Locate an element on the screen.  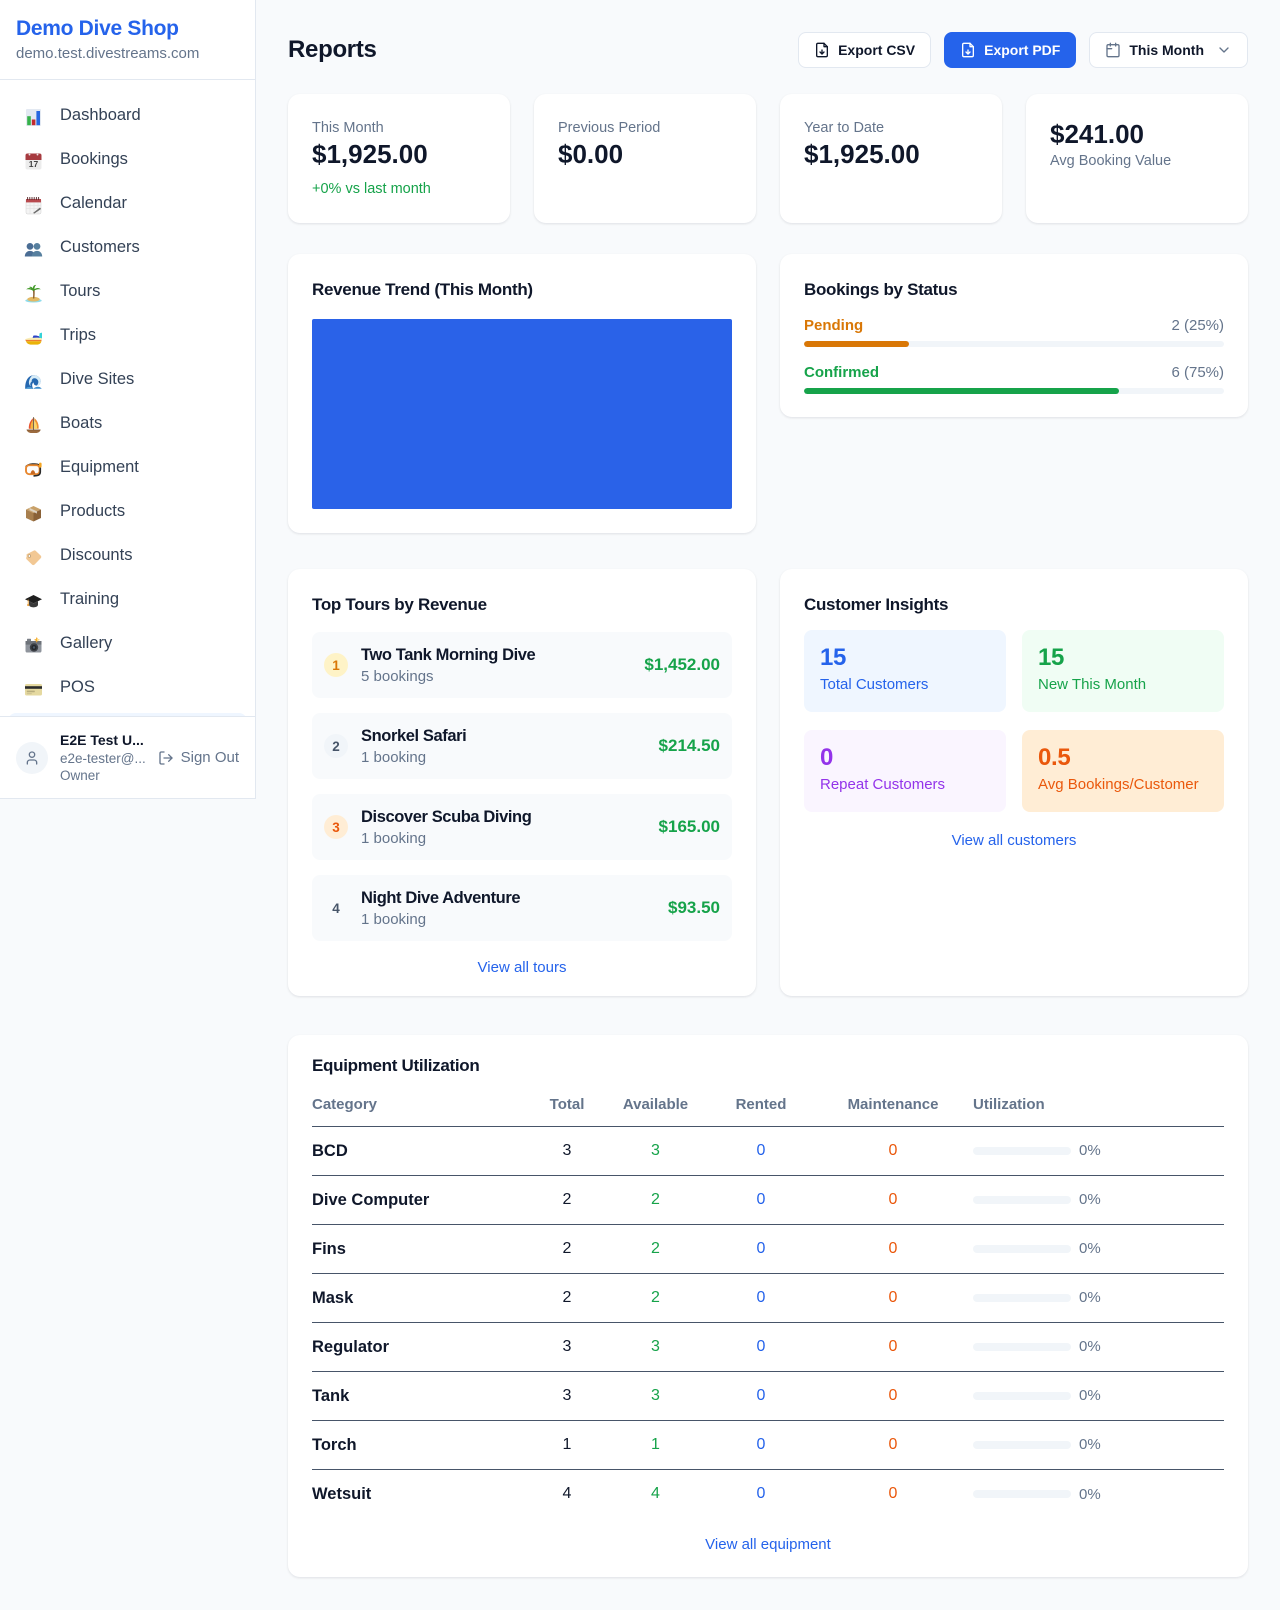
svg-text: 17 is located at coordinates (34, 164).